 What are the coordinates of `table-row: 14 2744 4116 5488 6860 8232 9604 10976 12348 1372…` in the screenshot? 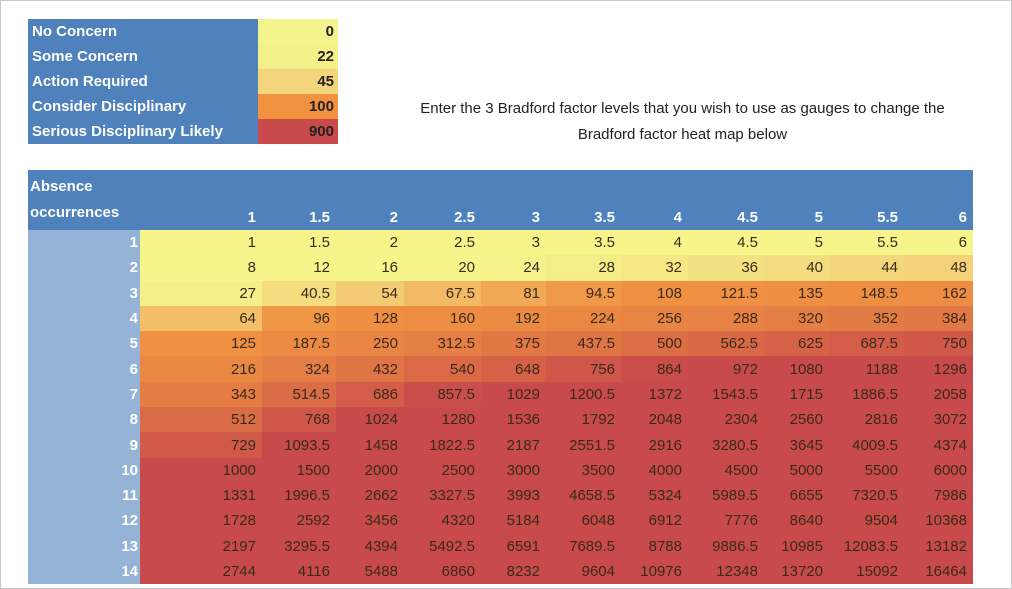 It's located at (500, 571).